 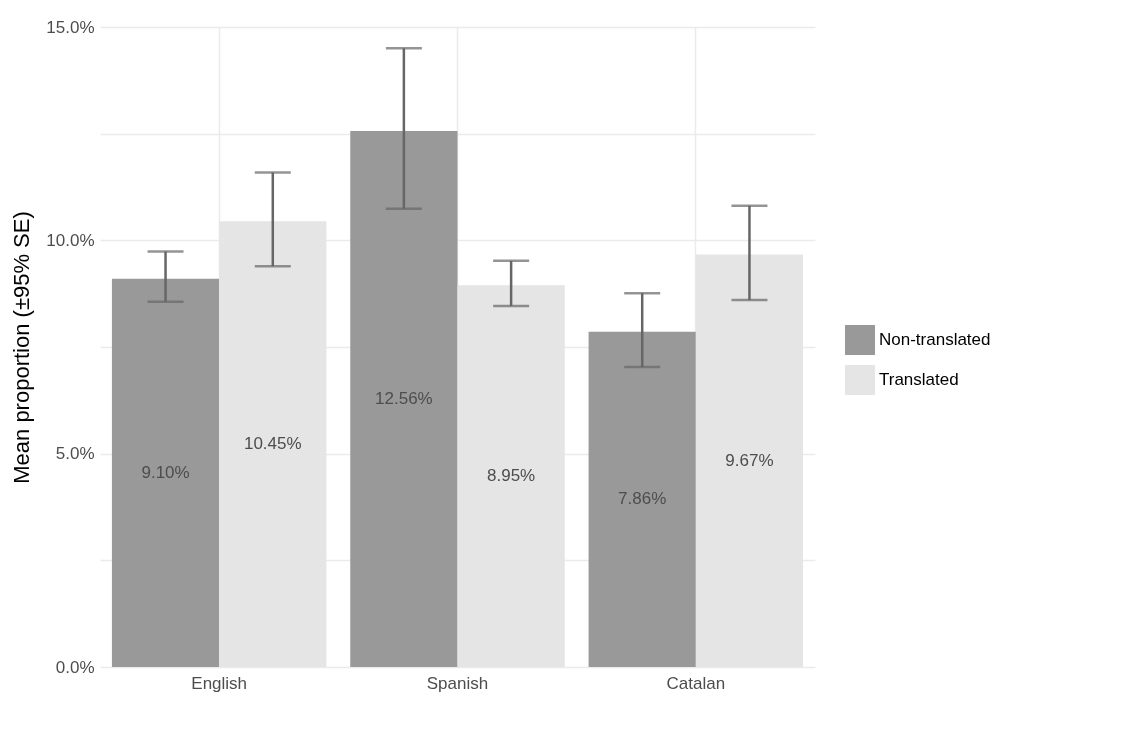 I want to click on legend-label: Non-translated, so click(x=935, y=339).